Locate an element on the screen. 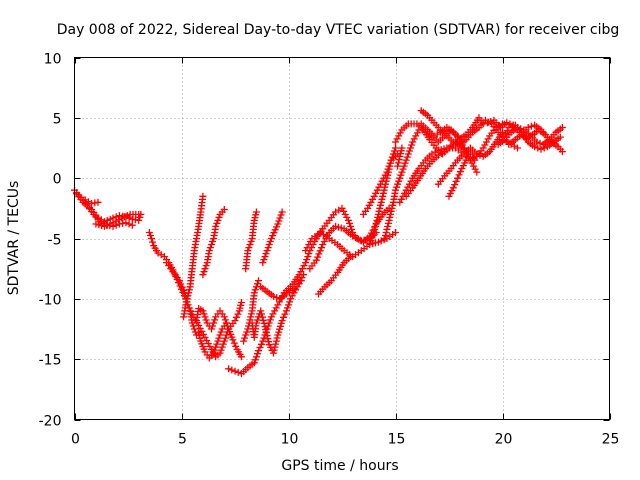 The width and height of the screenshot is (640, 480). series-track-ah is located at coordinates (531, 134).